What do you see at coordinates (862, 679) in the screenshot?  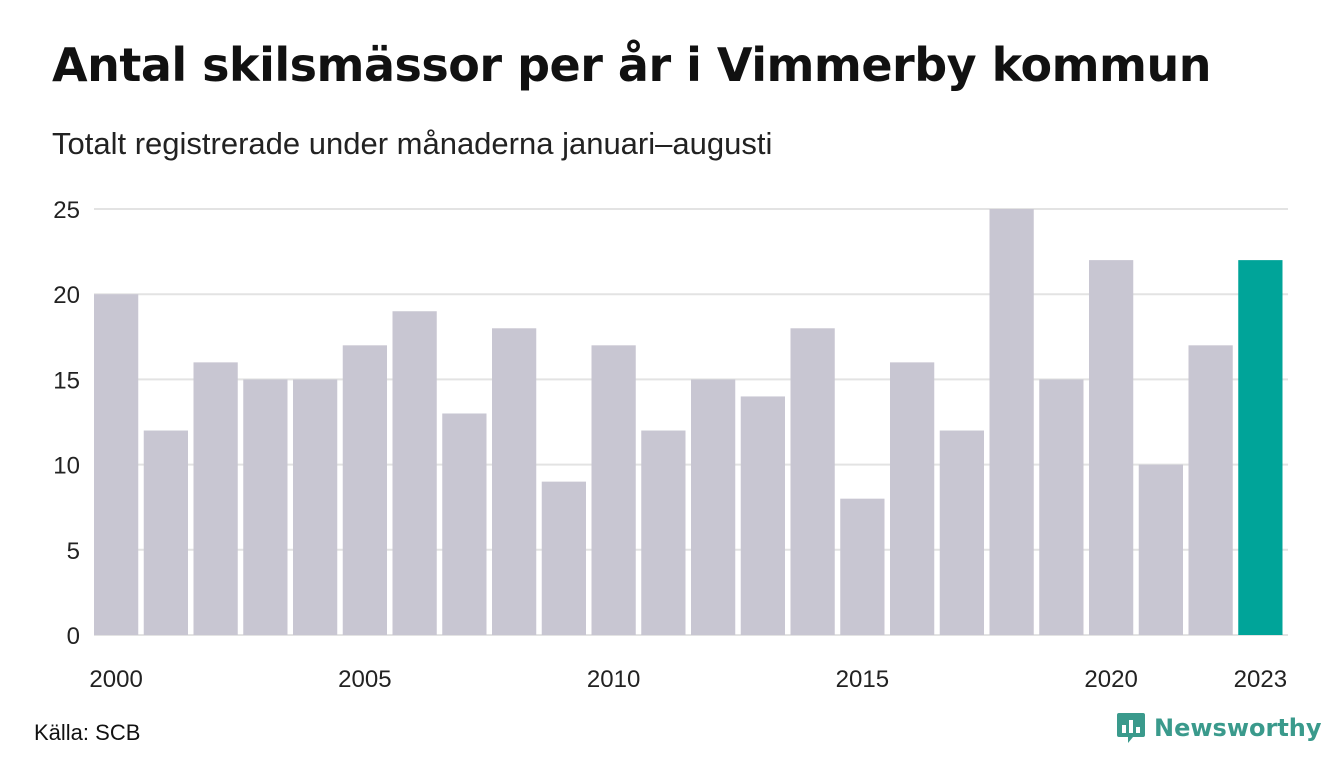 I see `x-tick-label: 2015` at bounding box center [862, 679].